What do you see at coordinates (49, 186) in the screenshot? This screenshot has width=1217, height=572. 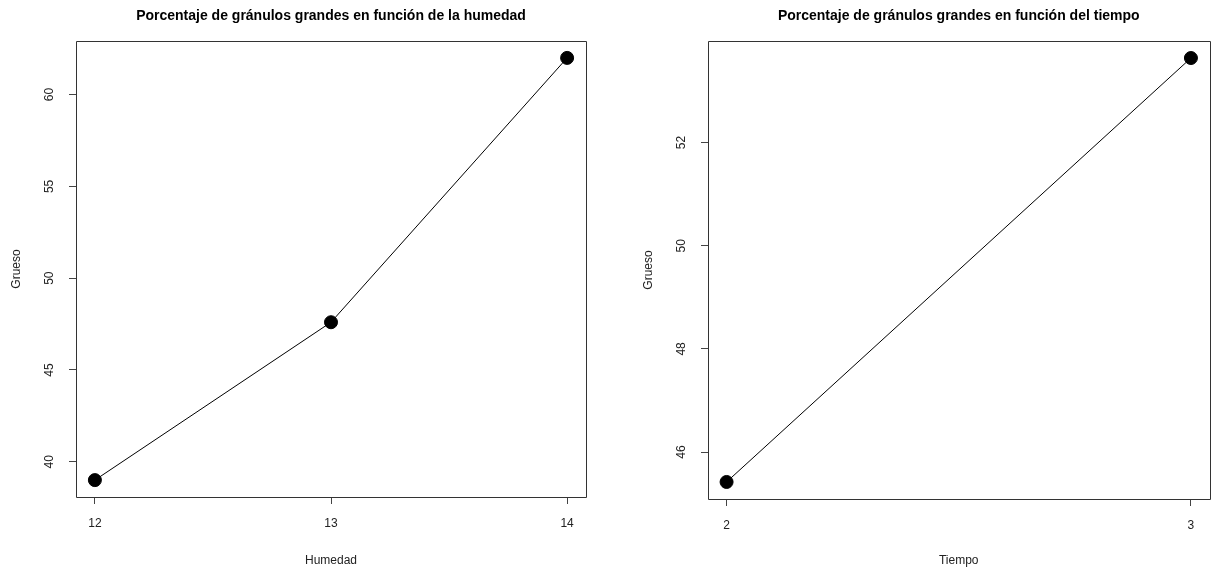 I see `y-tick-label: 55` at bounding box center [49, 186].